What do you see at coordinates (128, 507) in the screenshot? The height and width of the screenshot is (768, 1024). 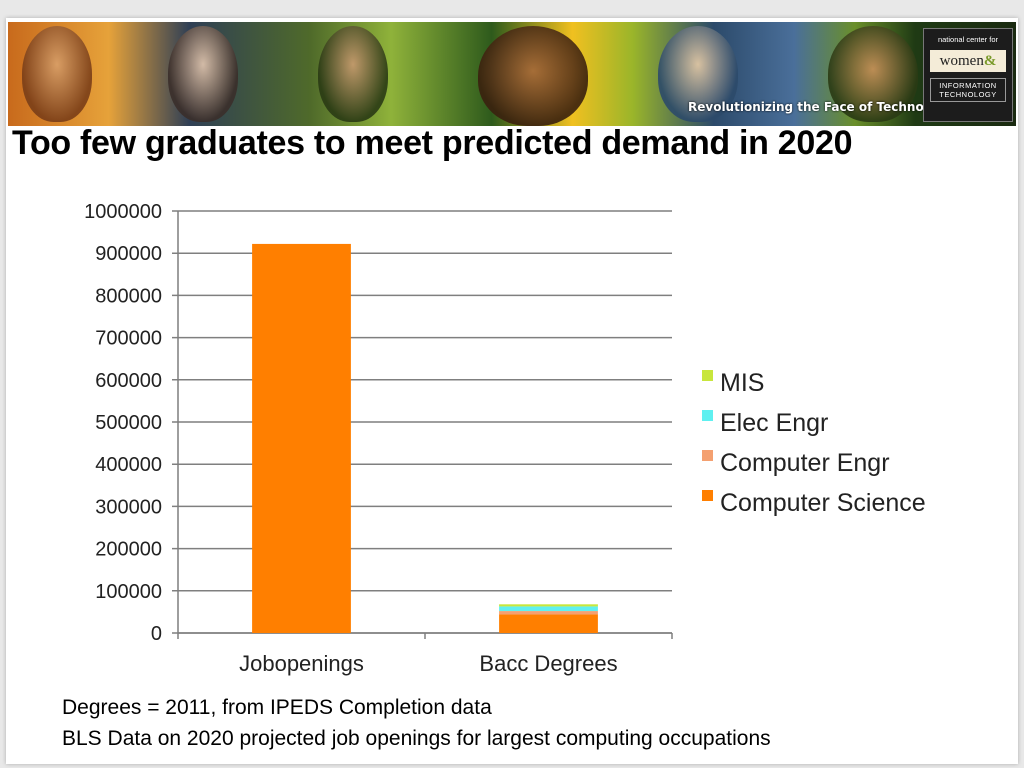 I see `y-tick-label: 300000` at bounding box center [128, 507].